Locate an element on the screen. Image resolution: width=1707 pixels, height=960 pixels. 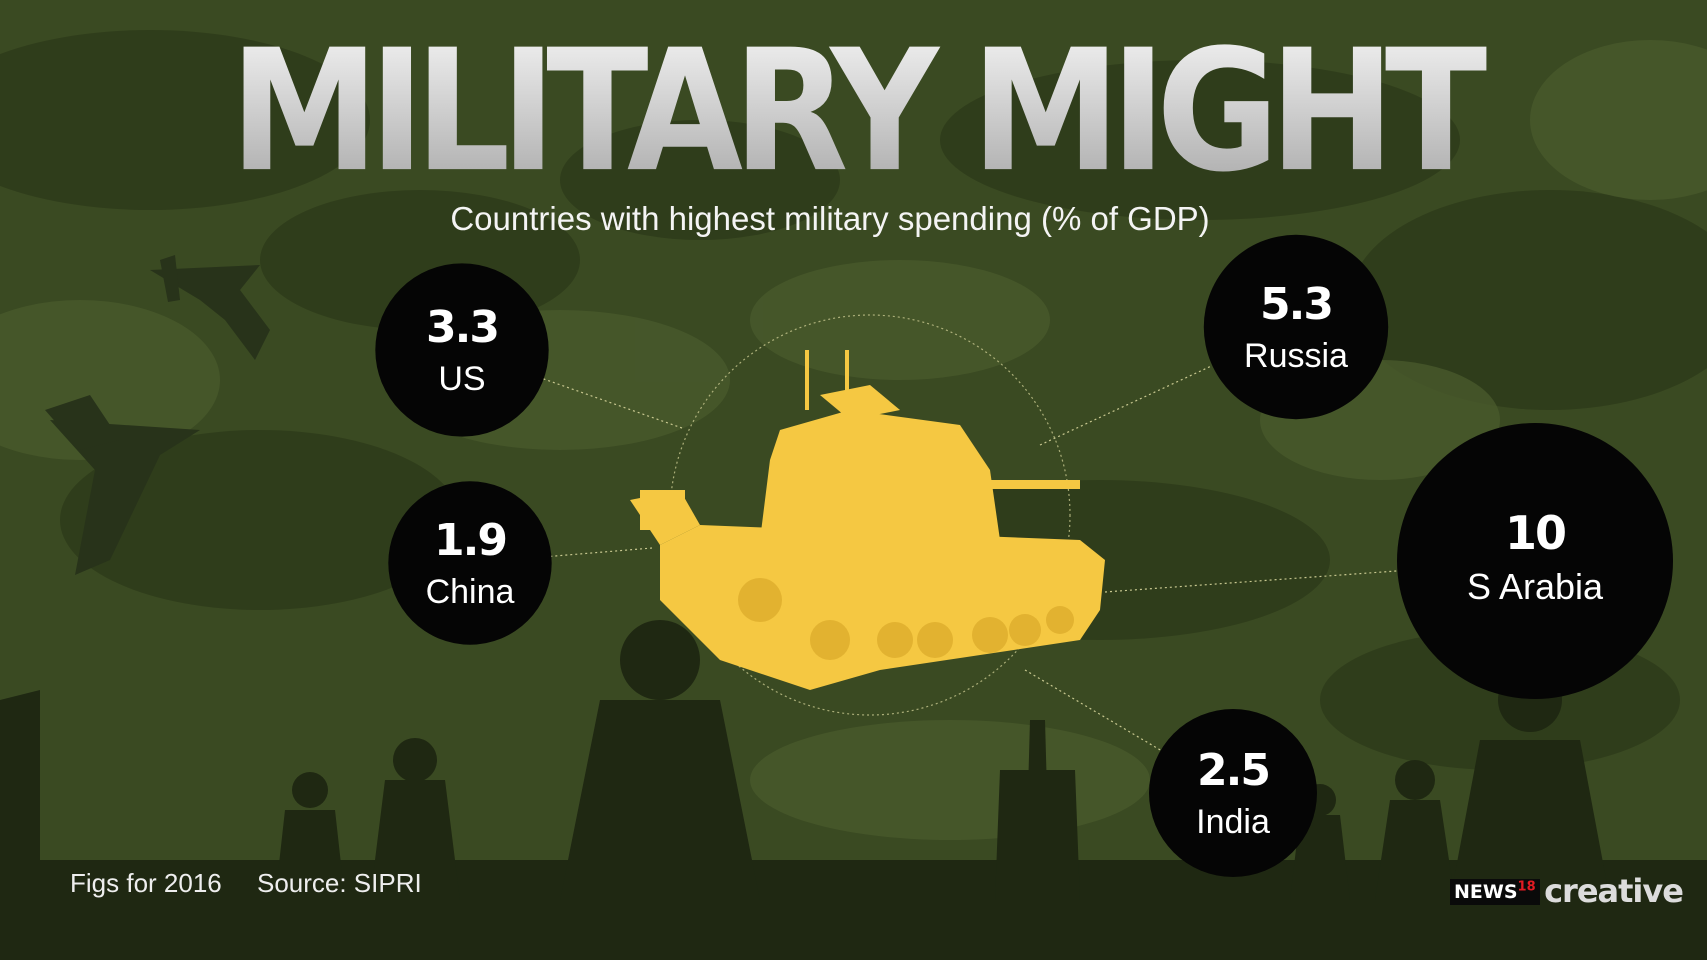
footer: Figs for 2016 Source: SIPRI is located at coordinates (260, 883).